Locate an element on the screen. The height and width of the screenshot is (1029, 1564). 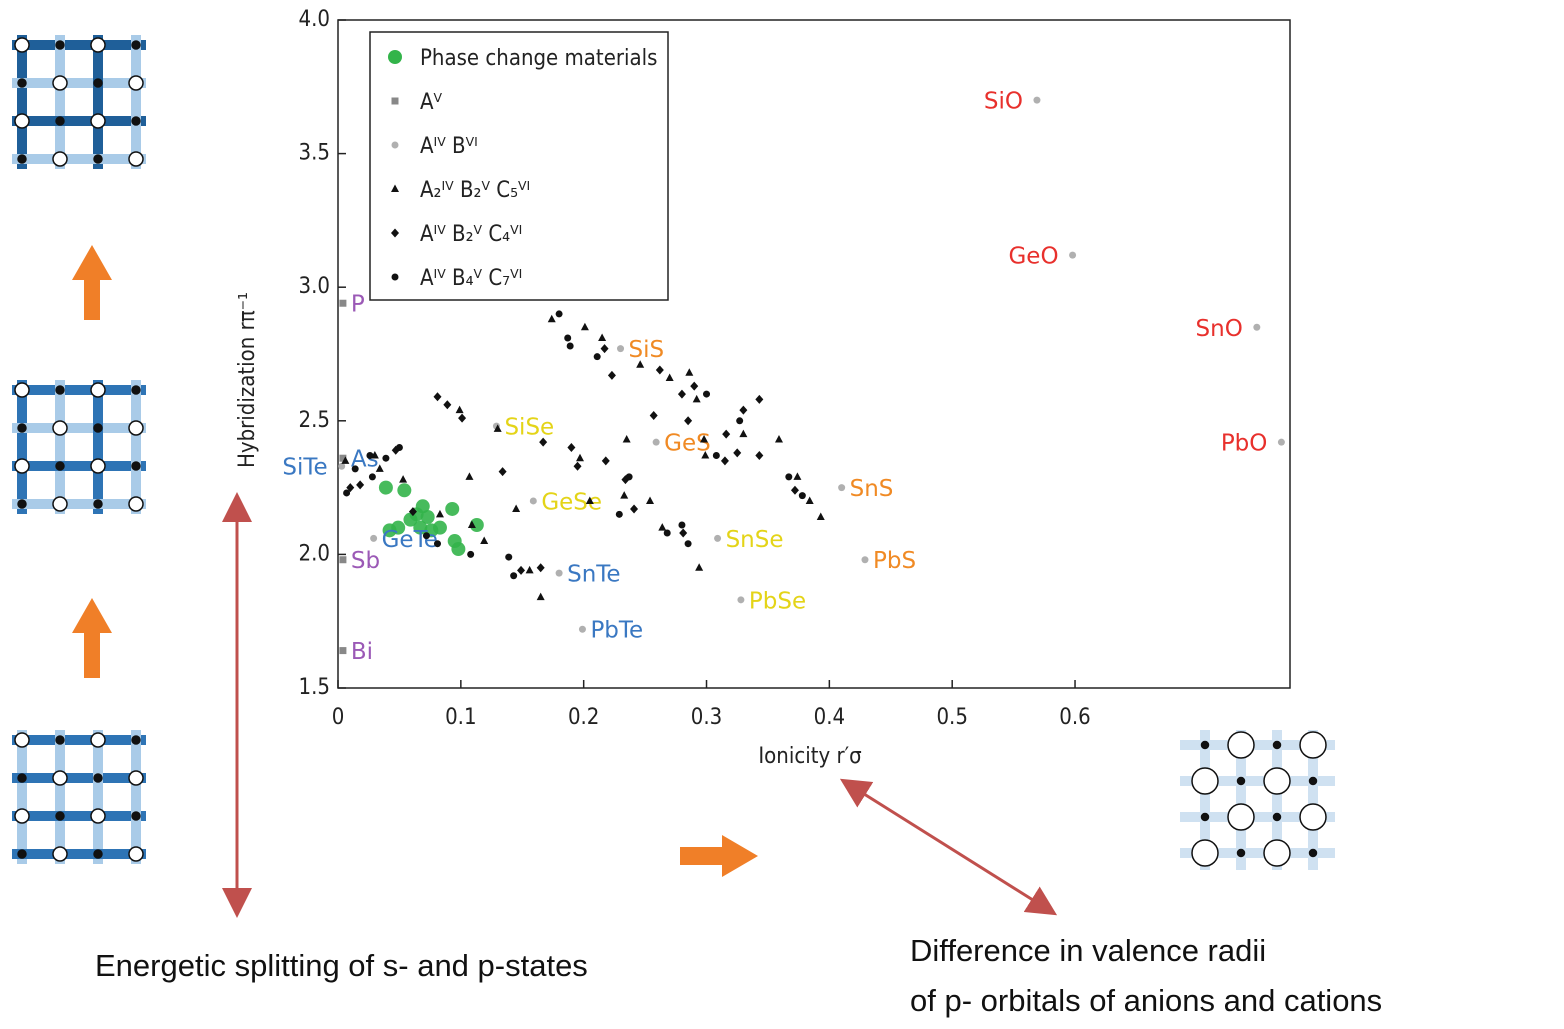
point-label: SnSe is located at coordinates (755, 540).